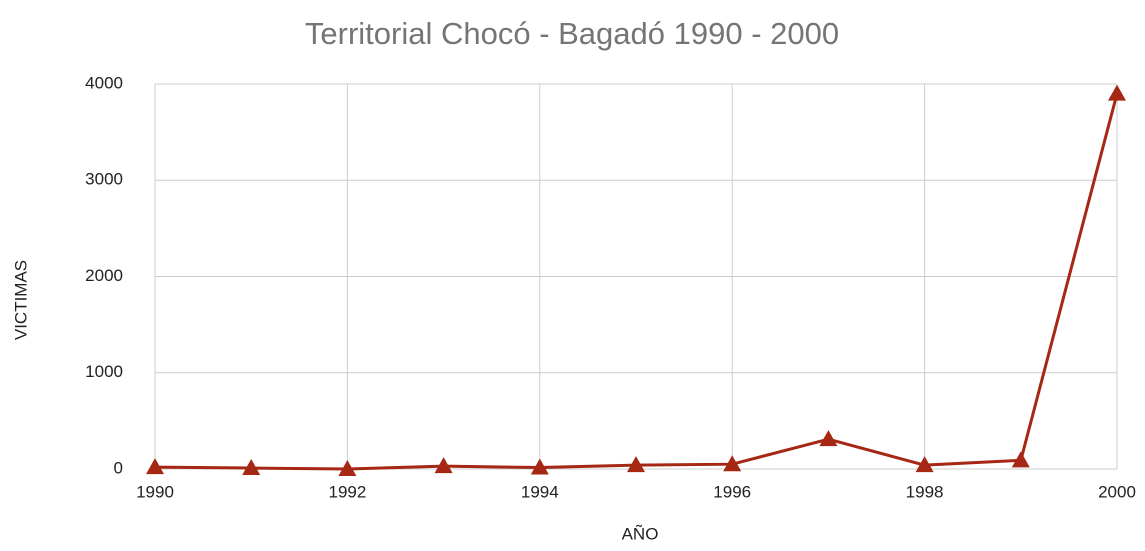 This screenshot has width=1145, height=551. What do you see at coordinates (925, 491) in the screenshot?
I see `x-tick-label: 1998` at bounding box center [925, 491].